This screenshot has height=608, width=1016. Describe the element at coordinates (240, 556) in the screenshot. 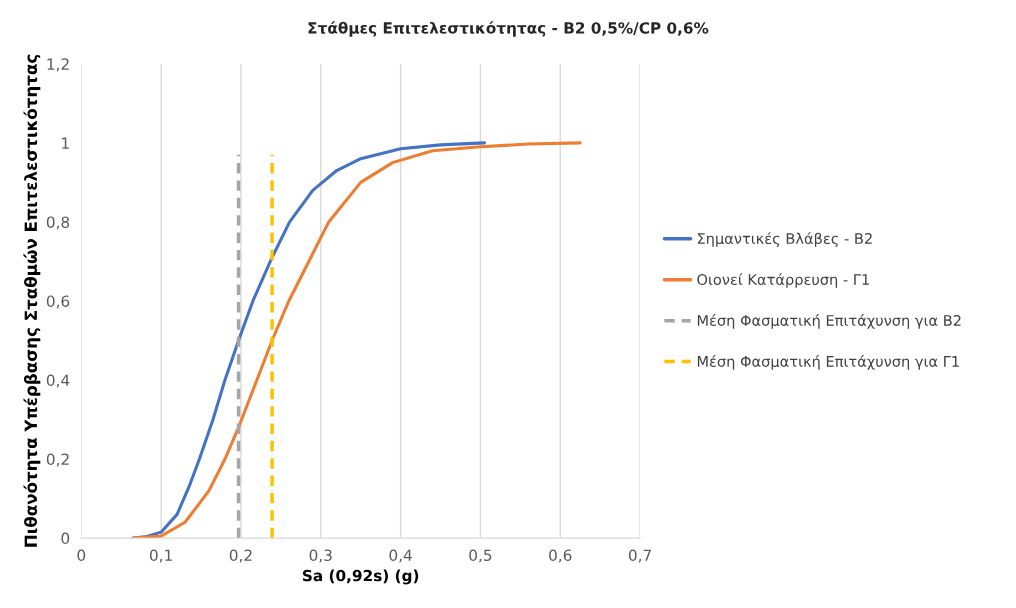

I see `x-tick-label: 0,2` at that location.